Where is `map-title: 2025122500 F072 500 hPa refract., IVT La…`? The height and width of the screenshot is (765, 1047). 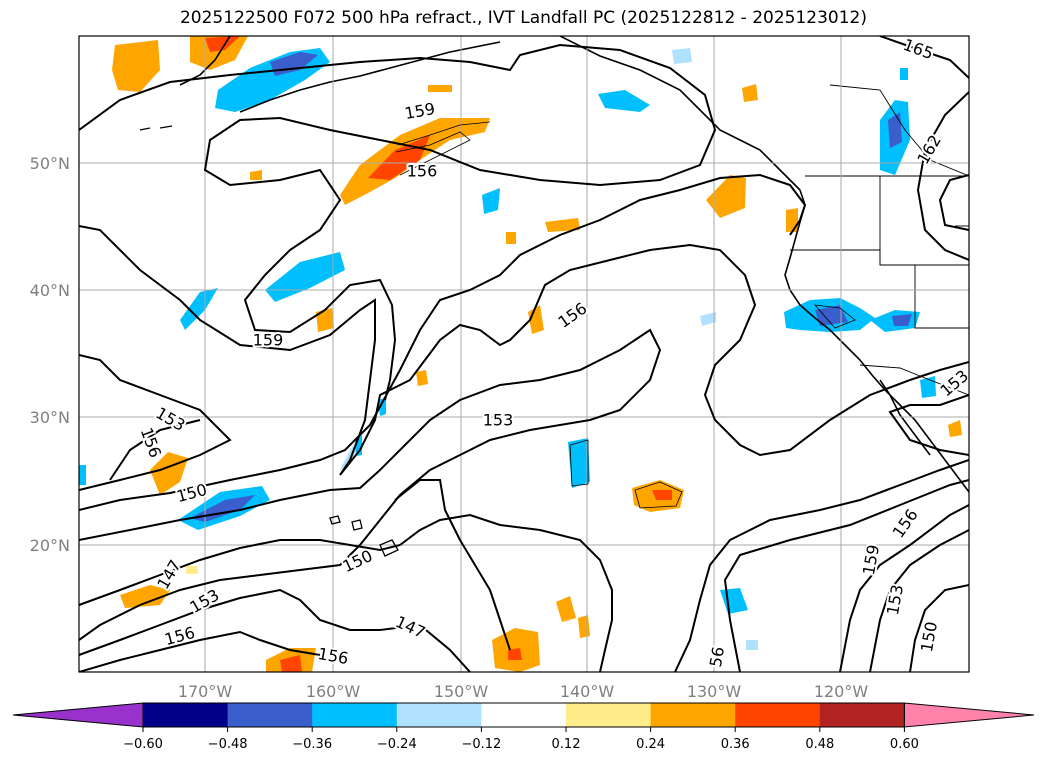 map-title: 2025122500 F072 500 hPa refract., IVT La… is located at coordinates (523, 18).